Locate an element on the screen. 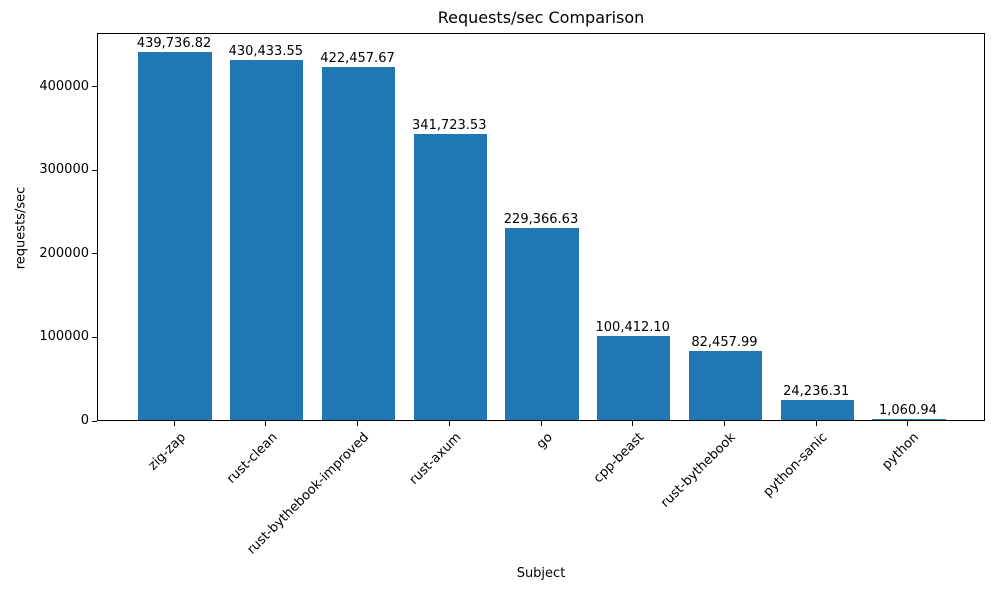 Image resolution: width=1000 pixels, height=600 pixels. y-tick-label: 300000 is located at coordinates (64, 170).